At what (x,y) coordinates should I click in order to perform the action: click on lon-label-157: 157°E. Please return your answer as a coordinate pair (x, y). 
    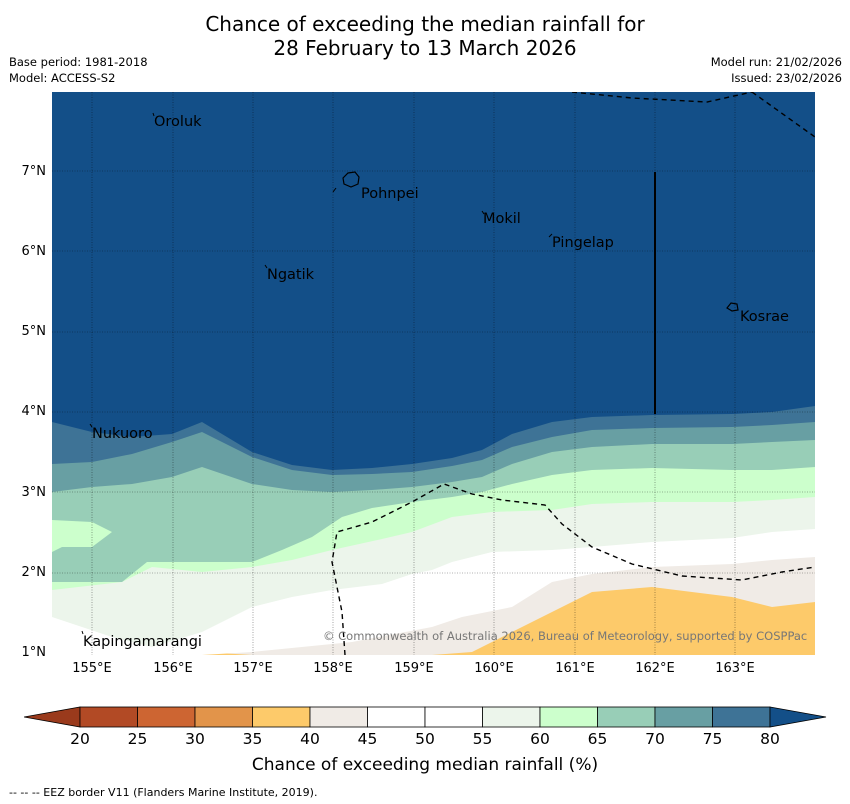
    Looking at the image, I should click on (253, 668).